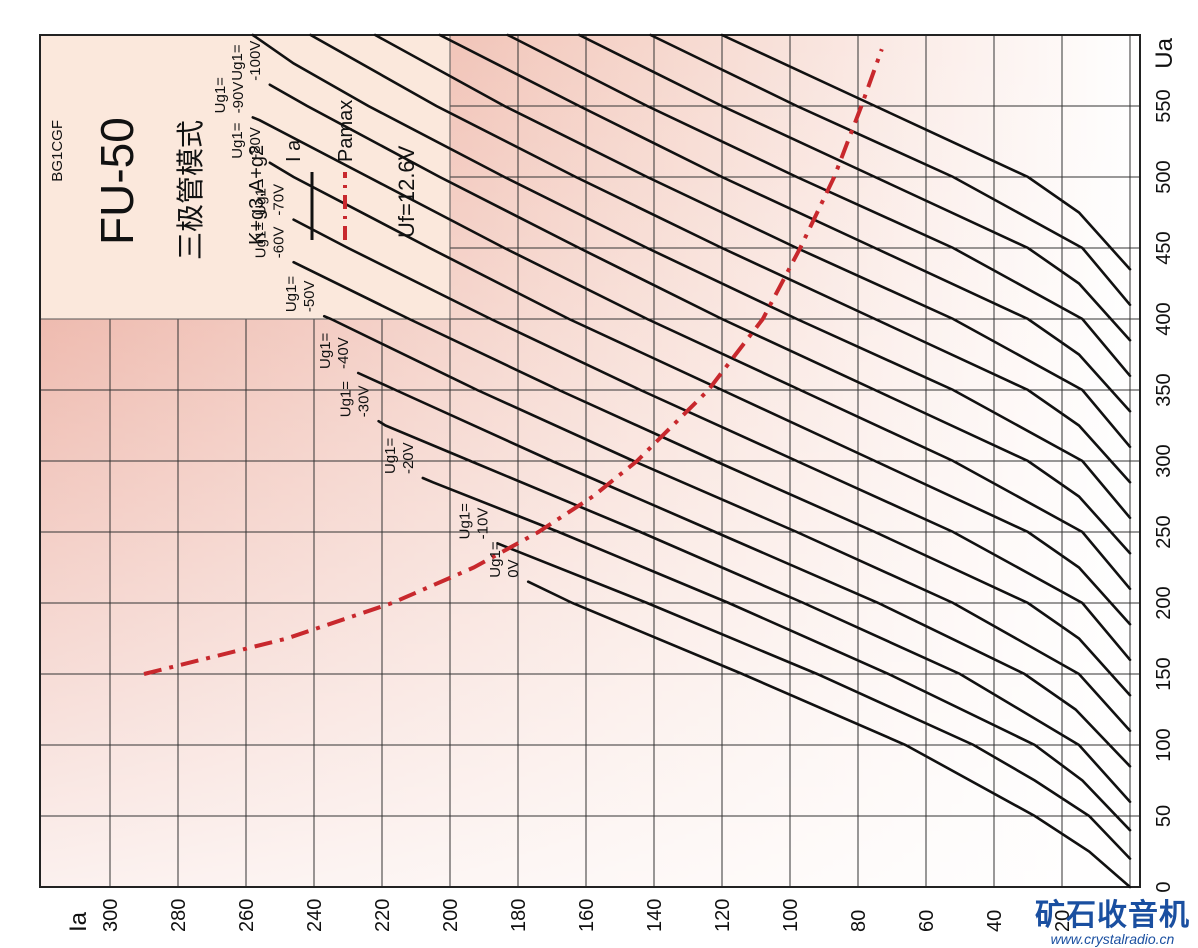  Describe the element at coordinates (220, 95) in the screenshot. I see `curve-label-9-a: Ug1=` at that location.